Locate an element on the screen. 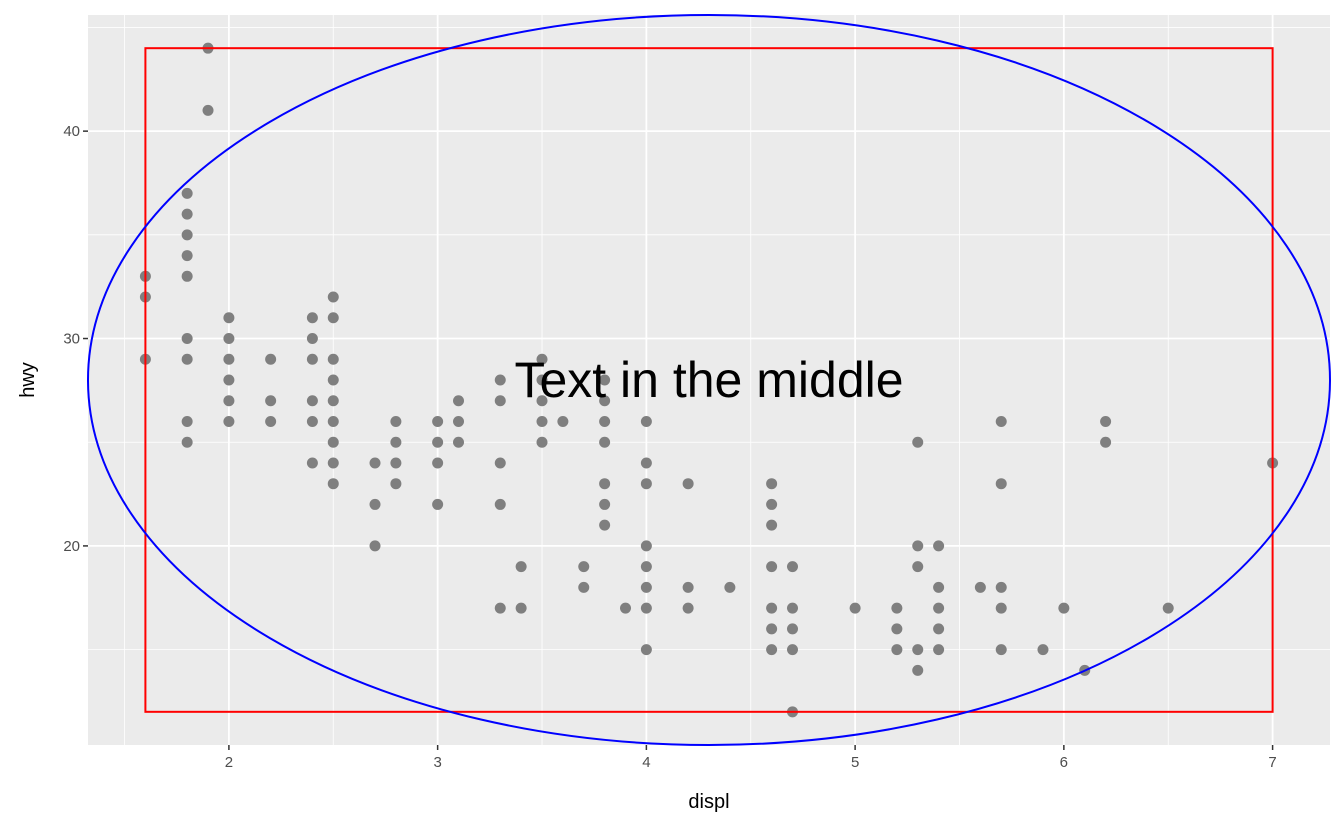  y-tick-label: 30 is located at coordinates (71, 339).